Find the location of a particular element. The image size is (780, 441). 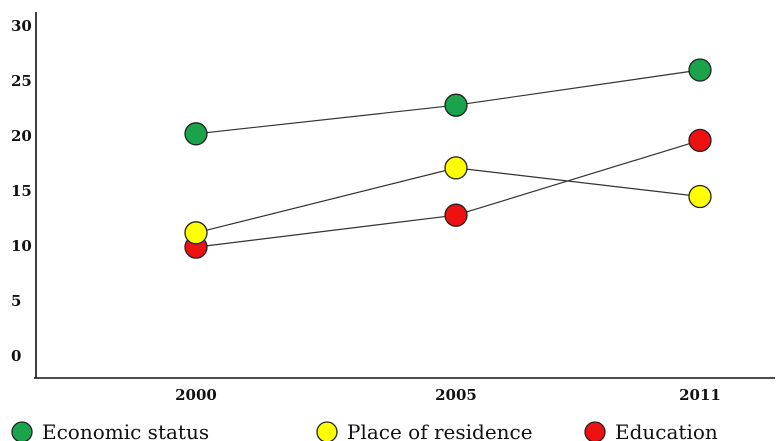

y-tick-label: 30 is located at coordinates (21, 26).